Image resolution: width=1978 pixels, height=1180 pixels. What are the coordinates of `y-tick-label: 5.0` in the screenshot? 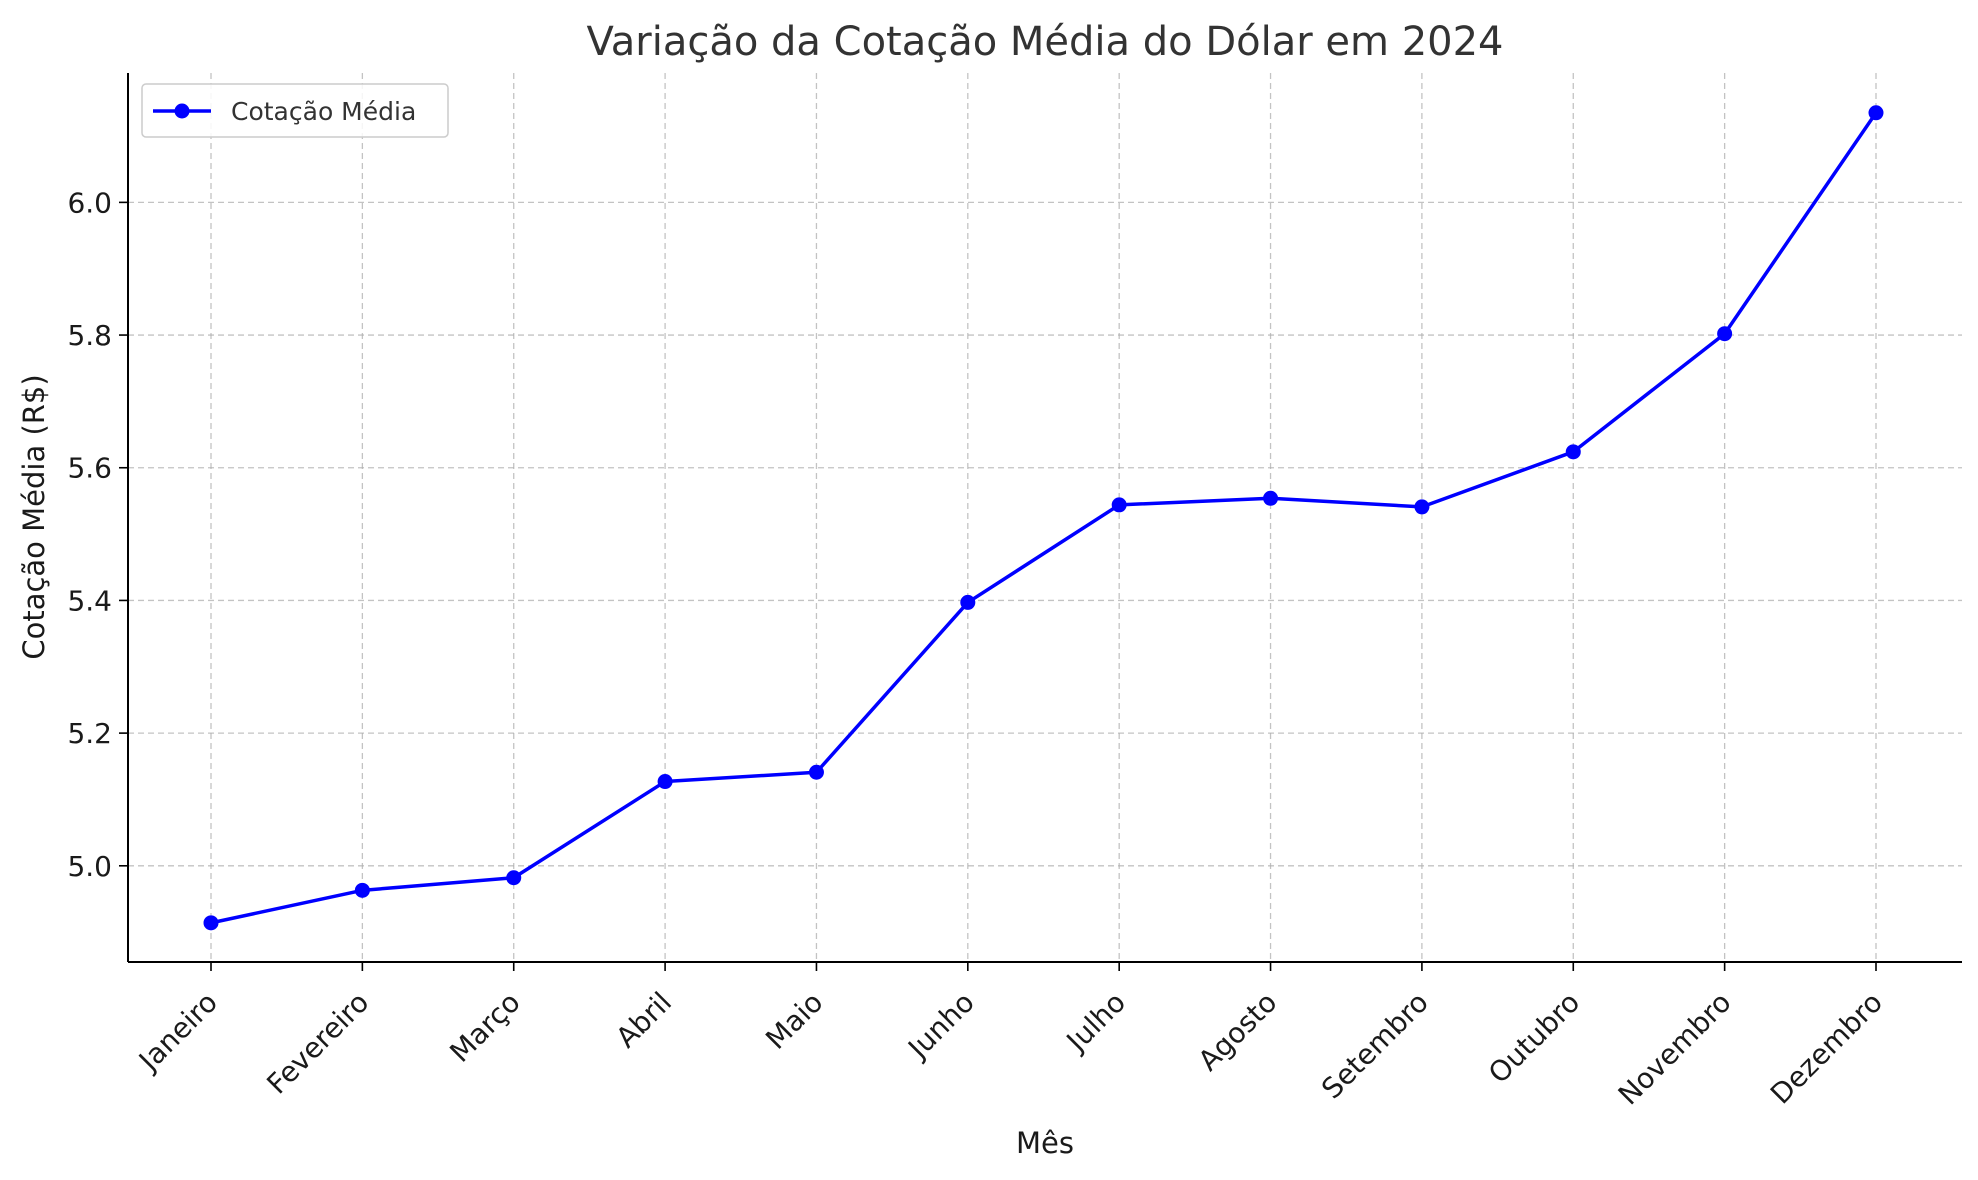 It's located at (89, 866).